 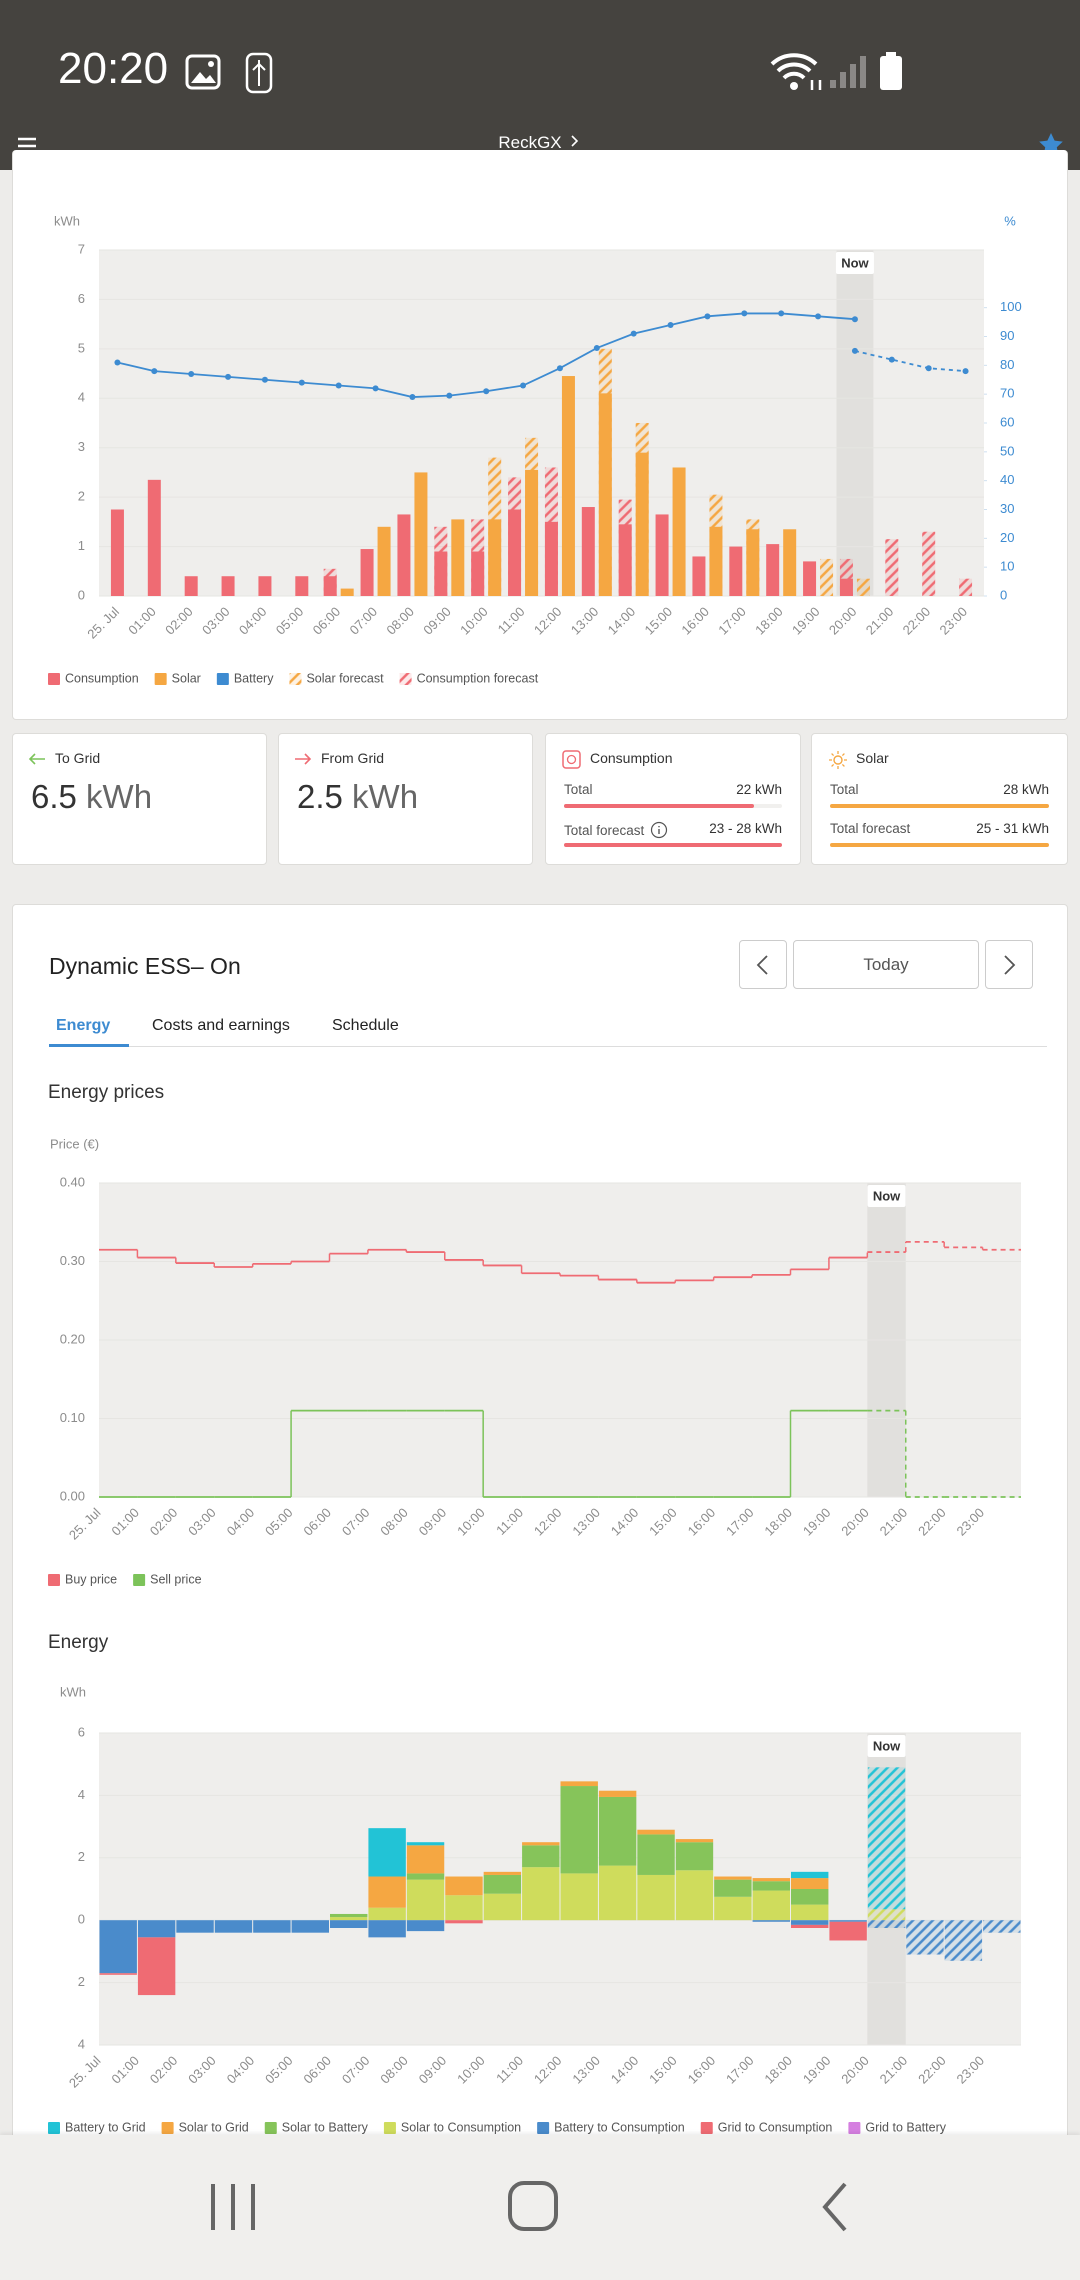 What do you see at coordinates (1003, 594) in the screenshot?
I see `y2-tick-label: 0` at bounding box center [1003, 594].